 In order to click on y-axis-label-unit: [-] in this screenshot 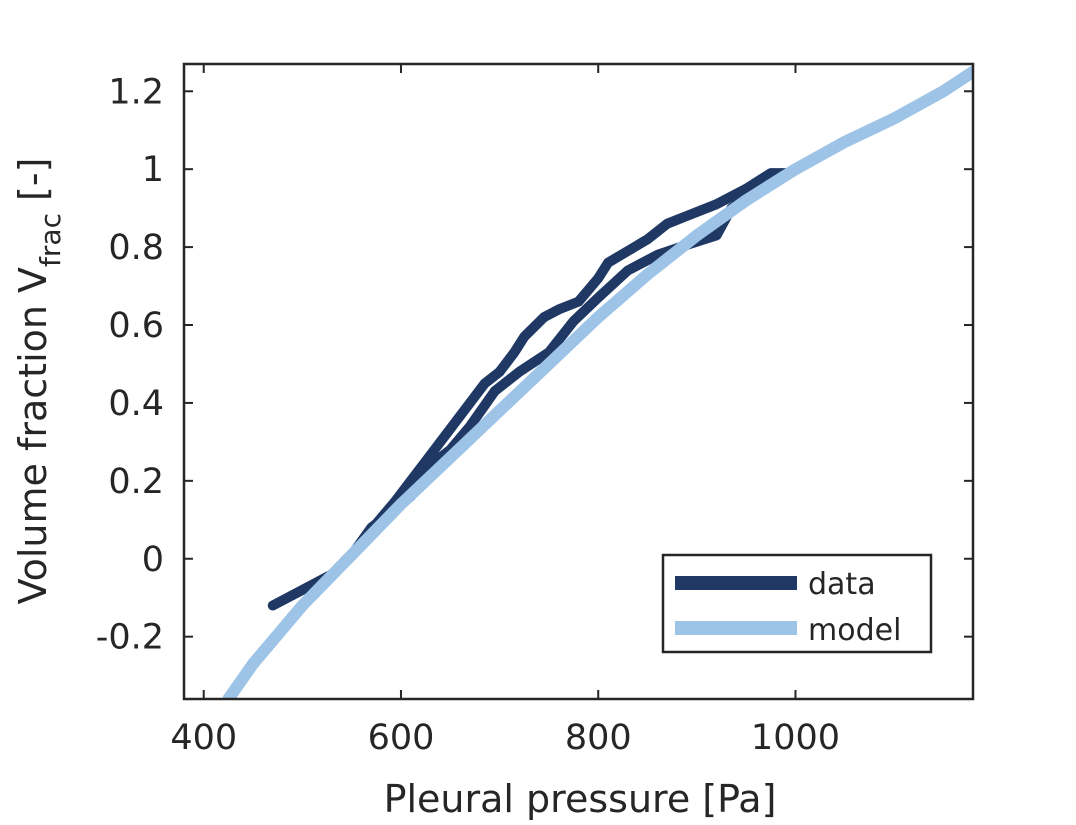, I will do `click(33, 185)`.